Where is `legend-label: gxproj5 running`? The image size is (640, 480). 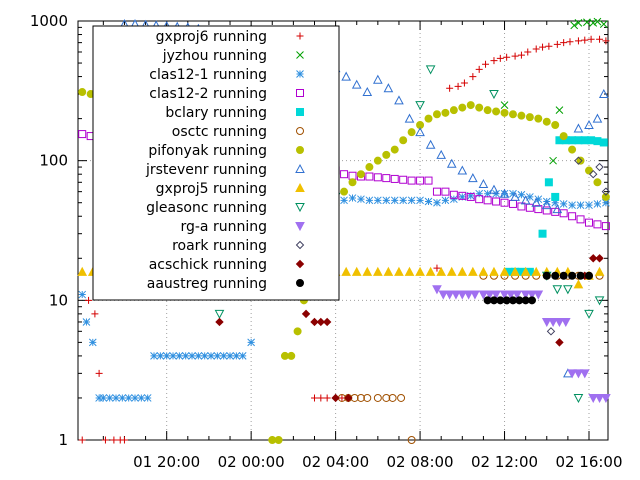
legend-label: gxproj5 running is located at coordinates (211, 189).